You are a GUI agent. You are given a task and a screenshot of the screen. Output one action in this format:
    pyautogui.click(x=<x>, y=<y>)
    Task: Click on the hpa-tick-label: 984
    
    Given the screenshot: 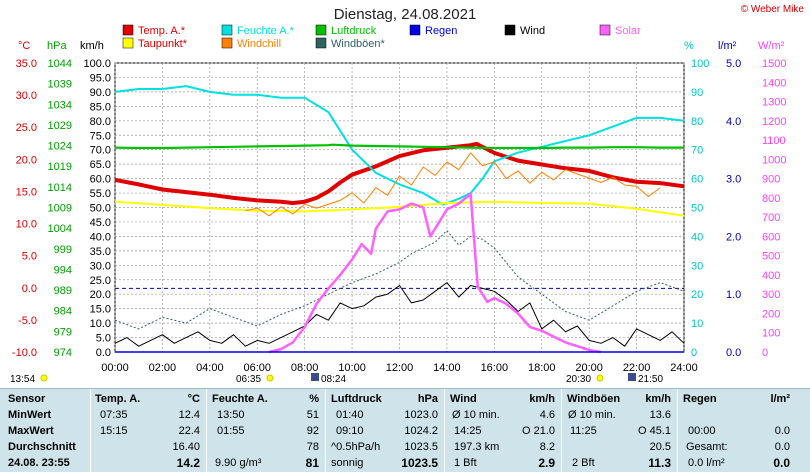 What is the action you would take?
    pyautogui.click(x=63, y=312)
    